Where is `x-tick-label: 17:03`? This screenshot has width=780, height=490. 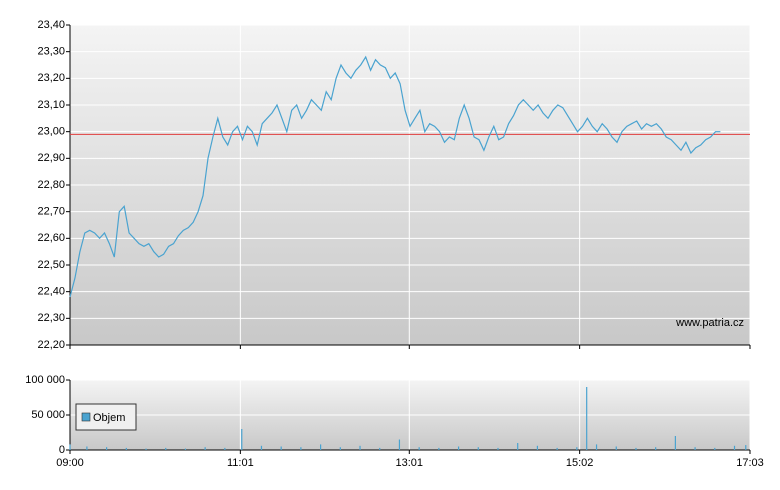 x-tick-label: 17:03 is located at coordinates (750, 463).